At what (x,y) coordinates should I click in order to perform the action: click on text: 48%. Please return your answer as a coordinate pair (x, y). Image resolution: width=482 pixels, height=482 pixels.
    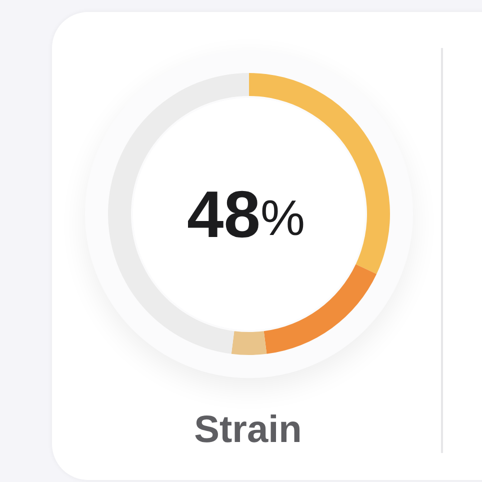
    Looking at the image, I should click on (246, 214).